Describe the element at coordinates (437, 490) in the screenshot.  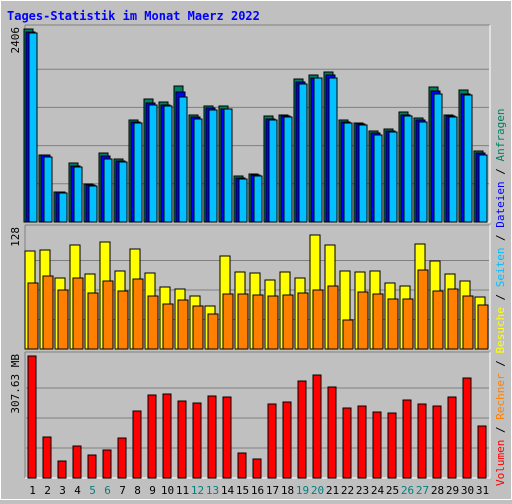
I see `x-tick-label: 28` at that location.